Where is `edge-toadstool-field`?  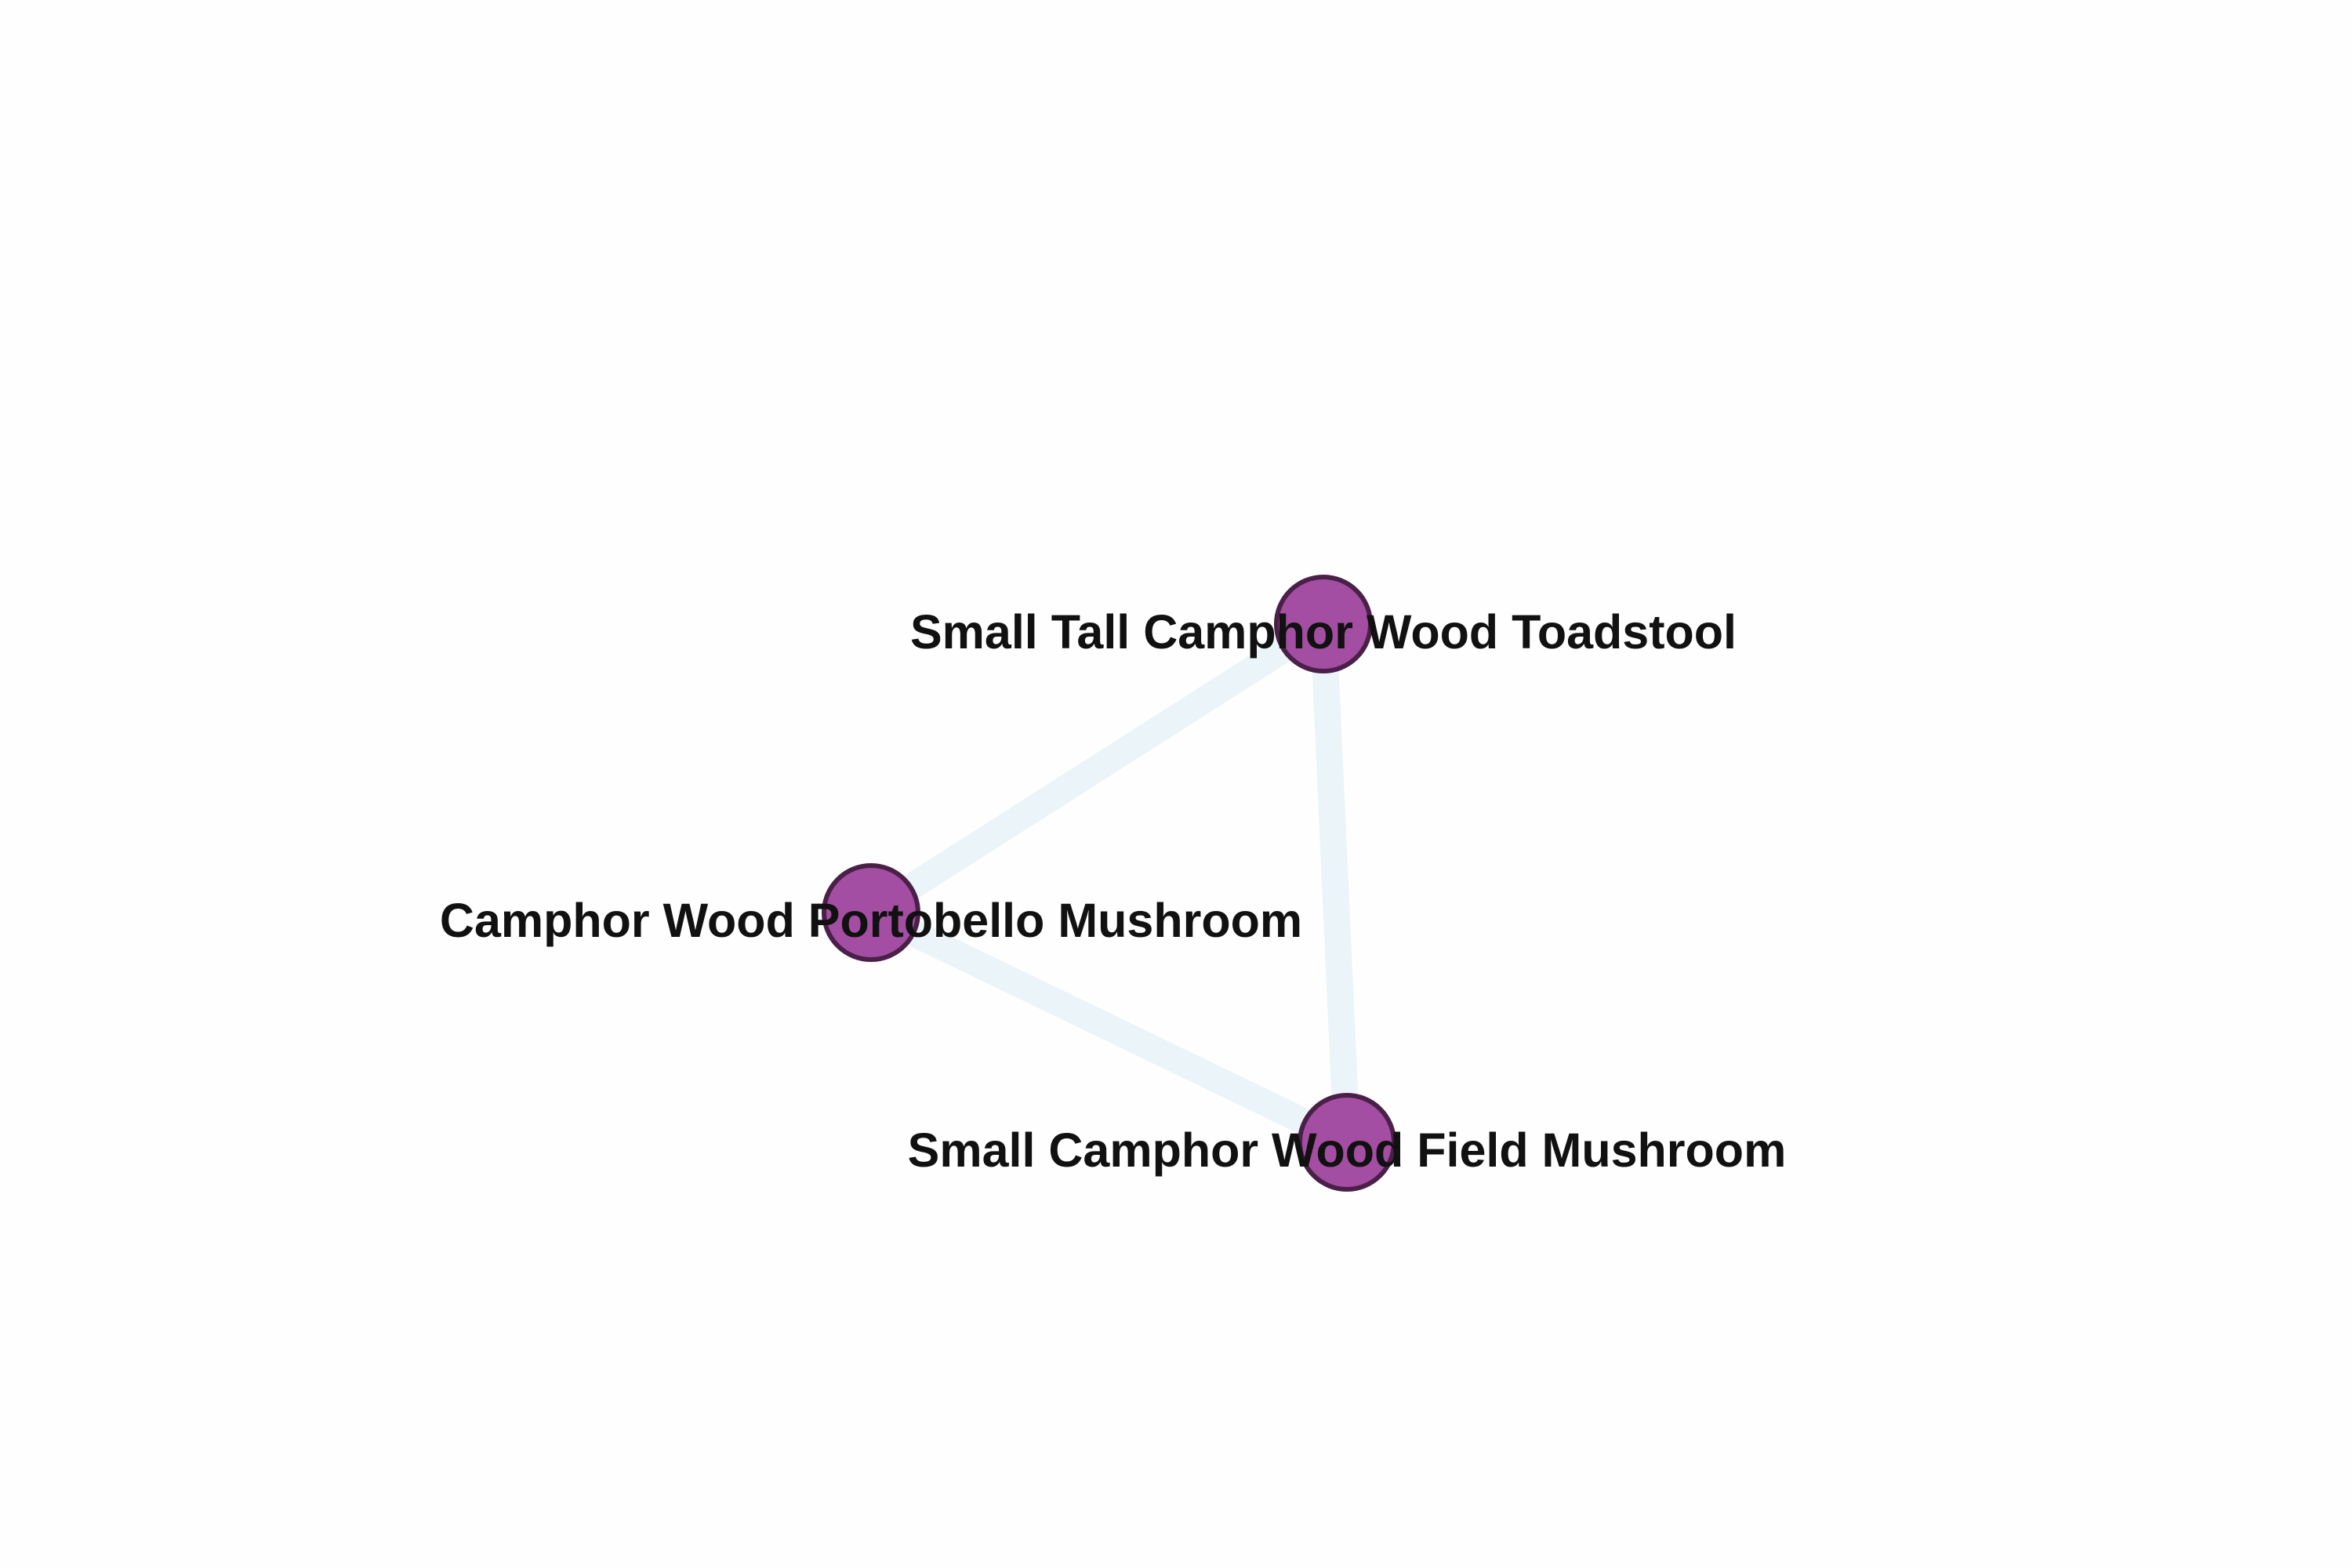
edge-toadstool-field is located at coordinates (1335, 883).